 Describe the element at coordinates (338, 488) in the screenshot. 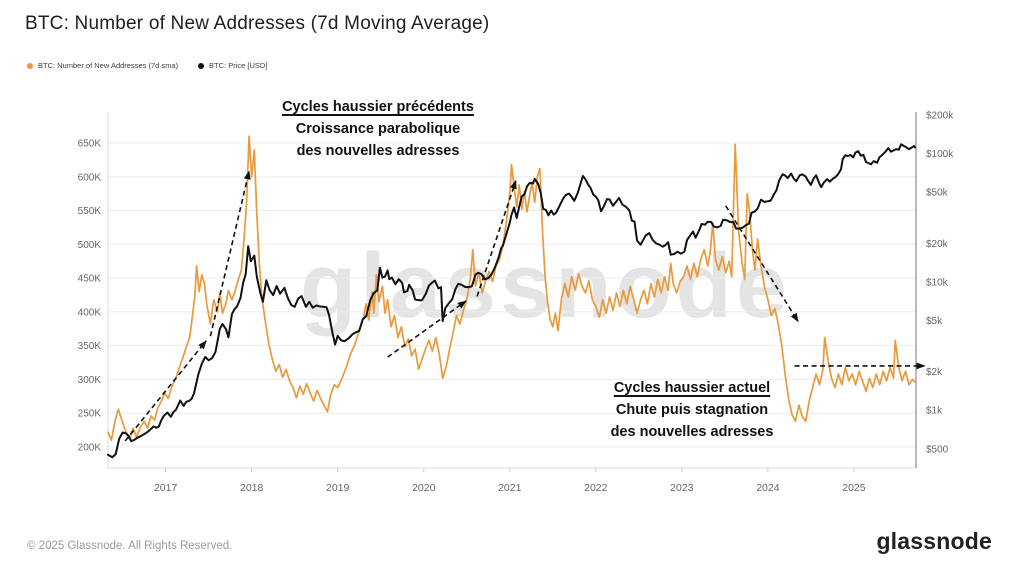

I see `x-axis-tick-label: 2019` at that location.